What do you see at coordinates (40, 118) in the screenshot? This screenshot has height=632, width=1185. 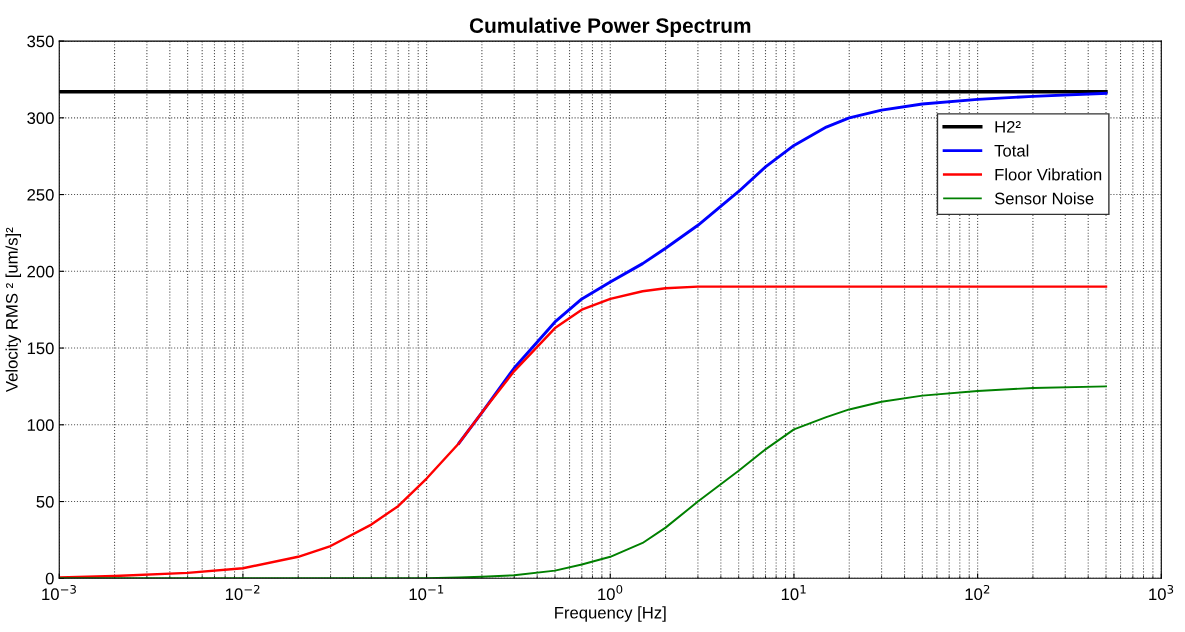 I see `y-tick-label: 300` at bounding box center [40, 118].